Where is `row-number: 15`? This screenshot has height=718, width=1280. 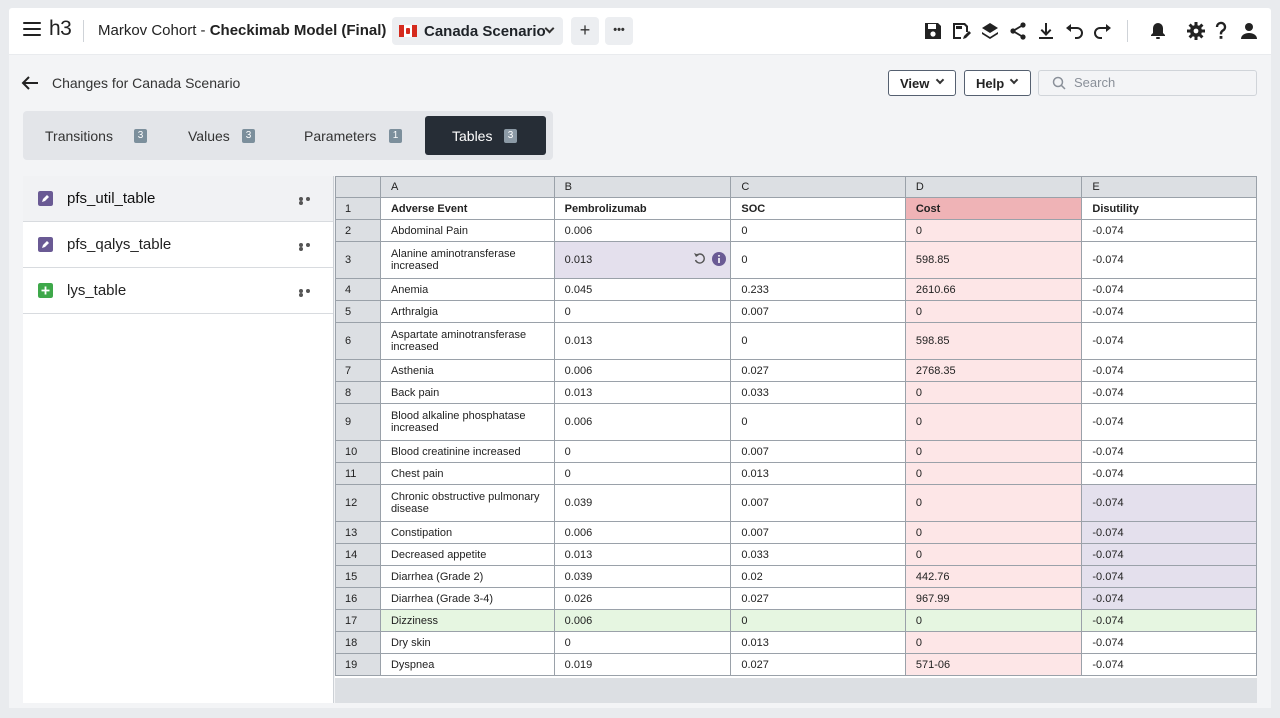 row-number: 15 is located at coordinates (358, 576).